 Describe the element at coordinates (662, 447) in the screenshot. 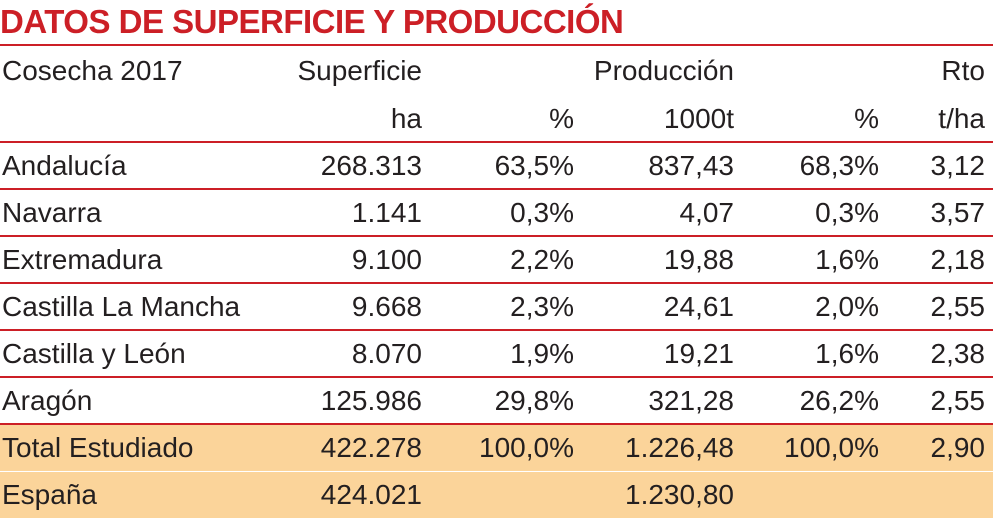

I see `total-production-1000t: 1.226,48` at that location.